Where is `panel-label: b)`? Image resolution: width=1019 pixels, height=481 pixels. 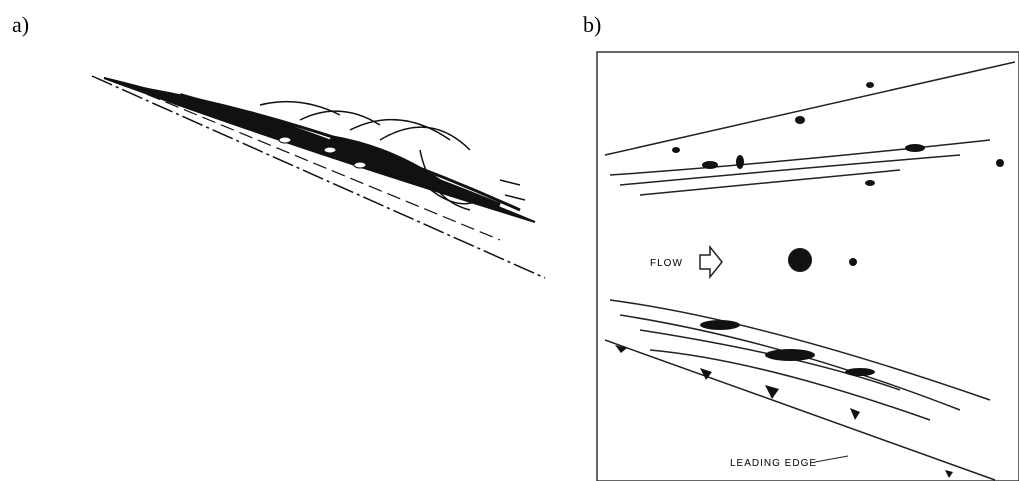 panel-label: b) is located at coordinates (592, 24).